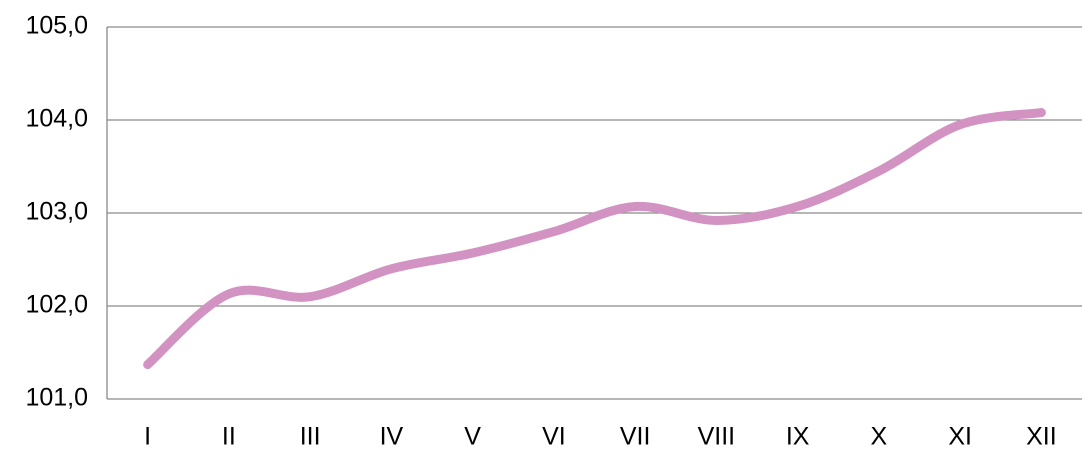 Image resolution: width=1082 pixels, height=460 pixels. I want to click on y-tick-label: 104,0, so click(56, 119).